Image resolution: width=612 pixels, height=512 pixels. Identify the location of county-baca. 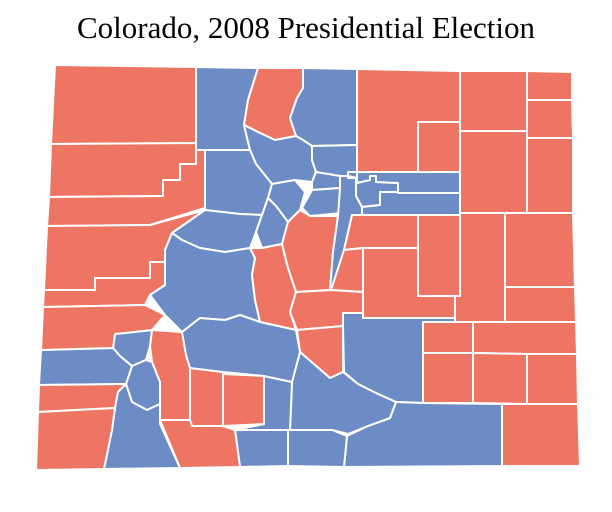
(541, 435).